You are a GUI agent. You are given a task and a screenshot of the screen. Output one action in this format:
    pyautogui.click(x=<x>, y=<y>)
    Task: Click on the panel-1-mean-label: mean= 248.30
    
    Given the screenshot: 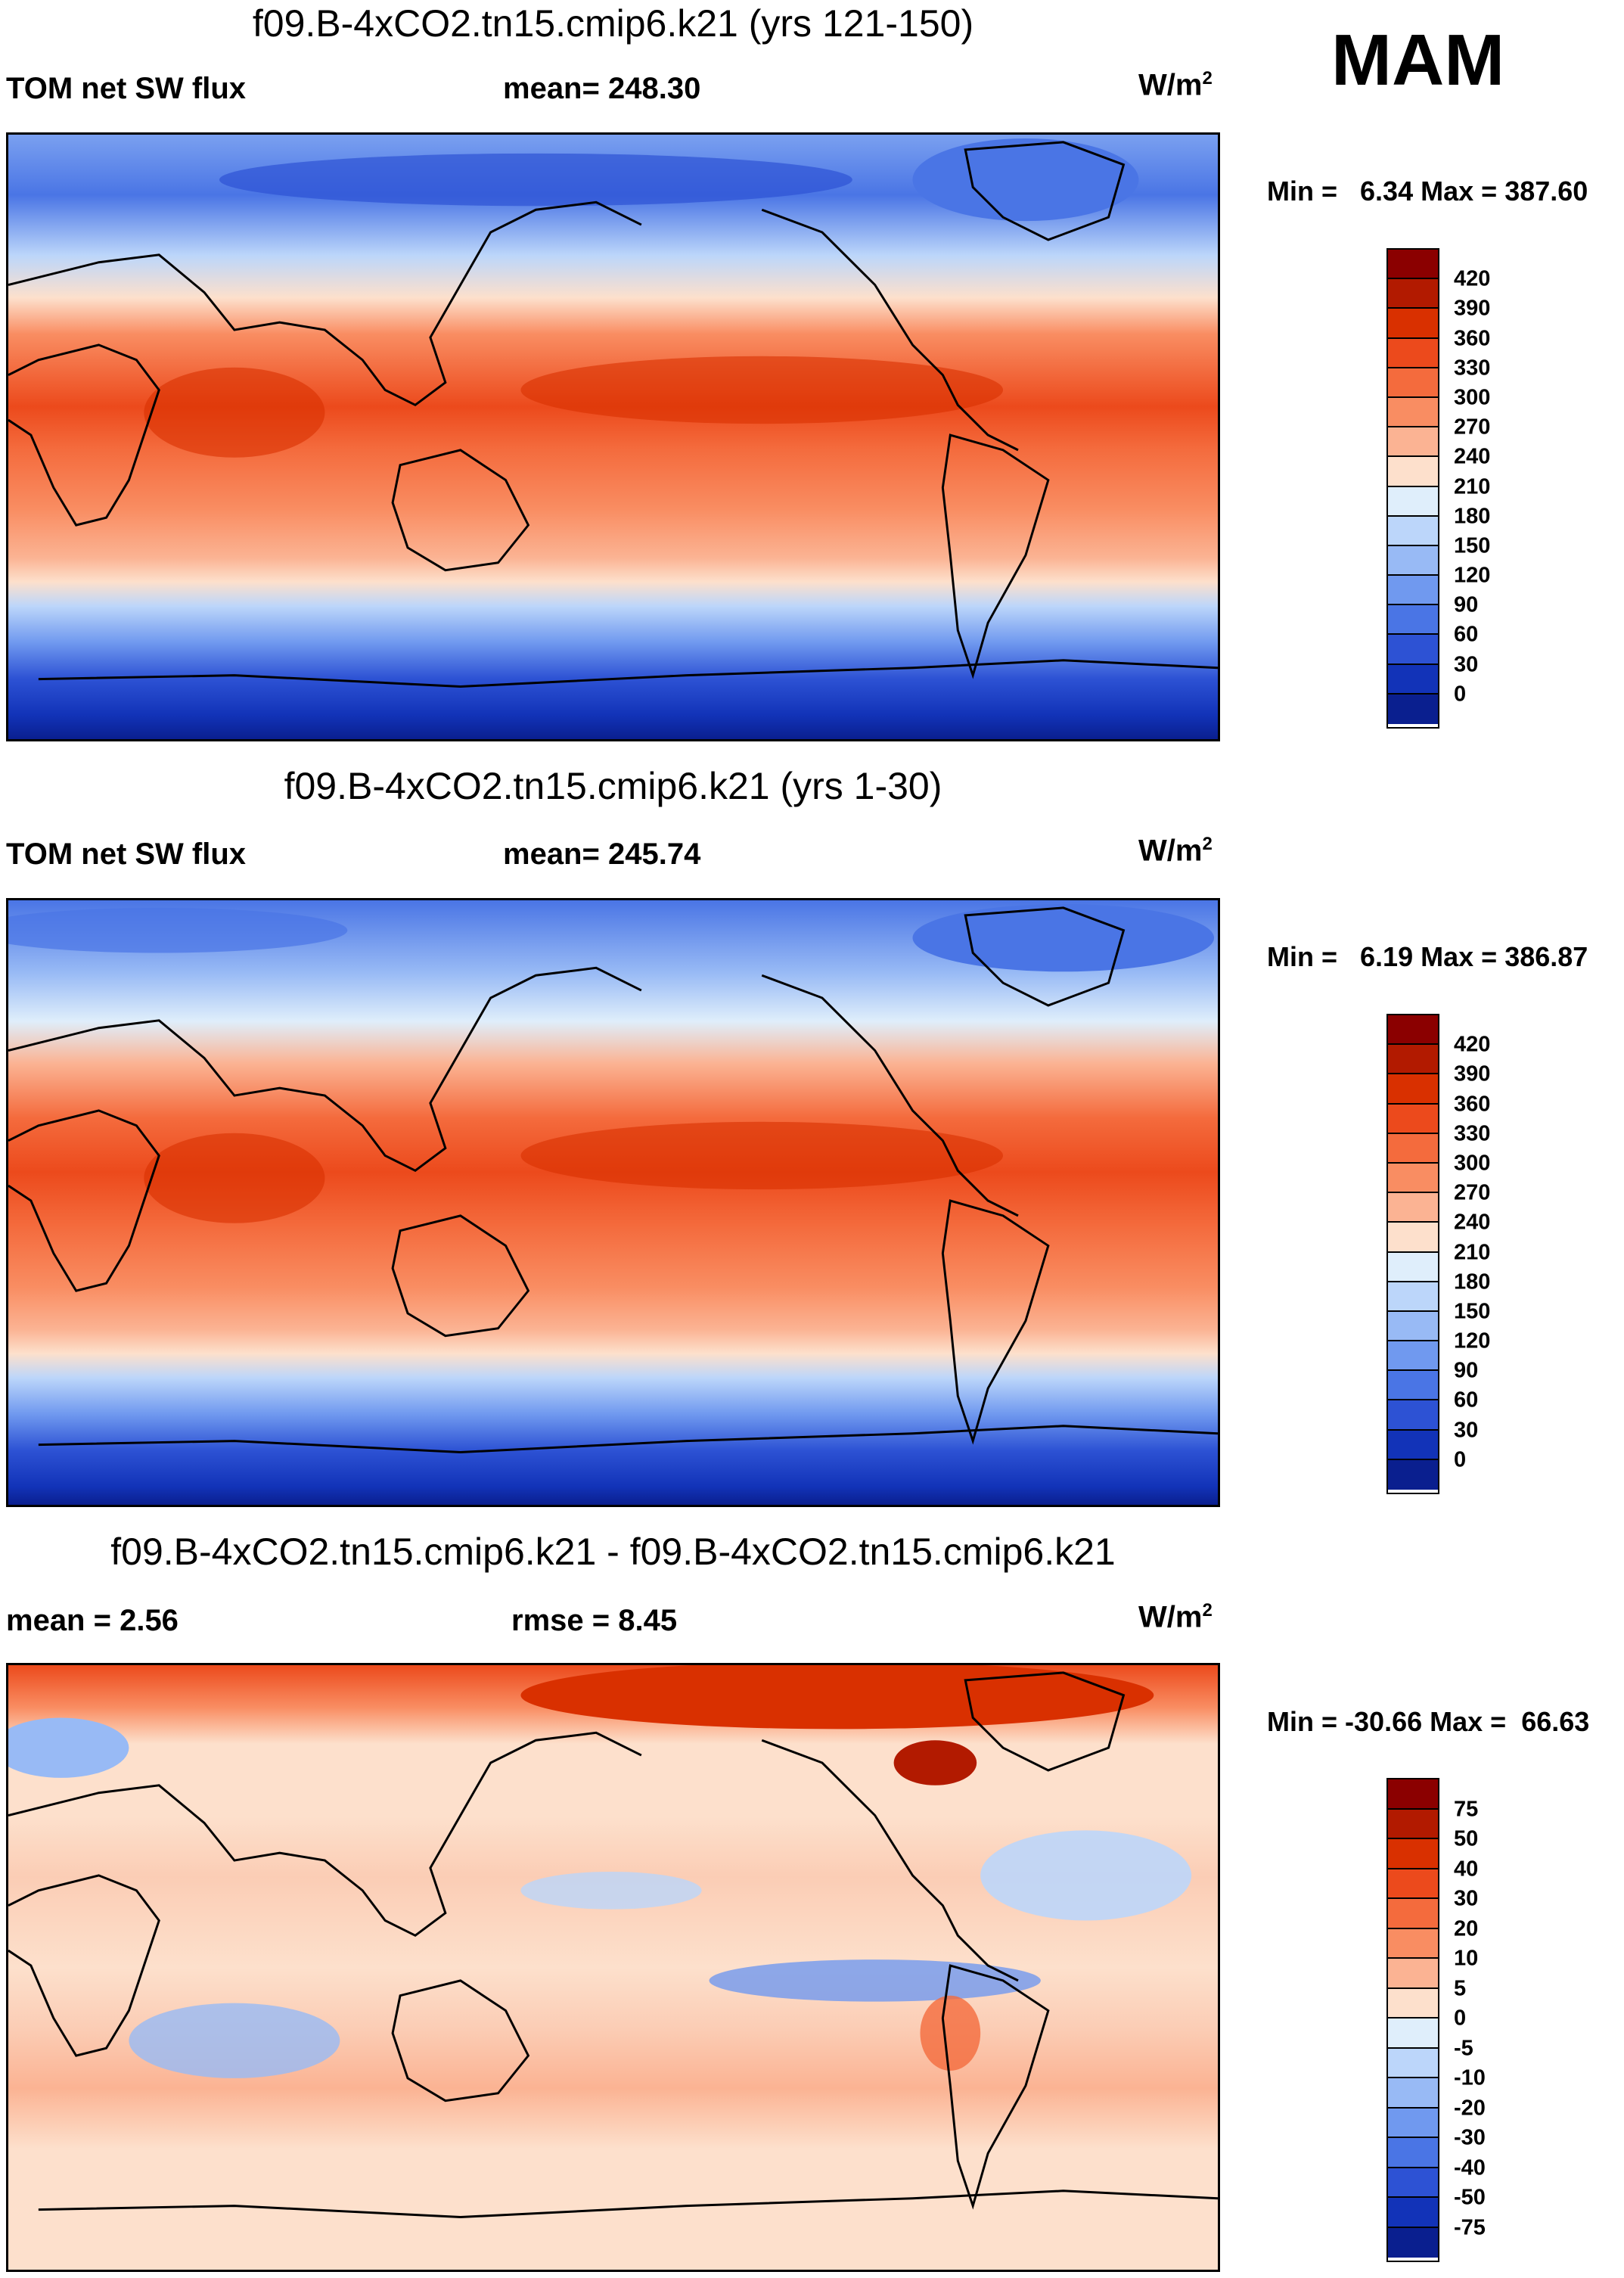 What is the action you would take?
    pyautogui.click(x=602, y=88)
    